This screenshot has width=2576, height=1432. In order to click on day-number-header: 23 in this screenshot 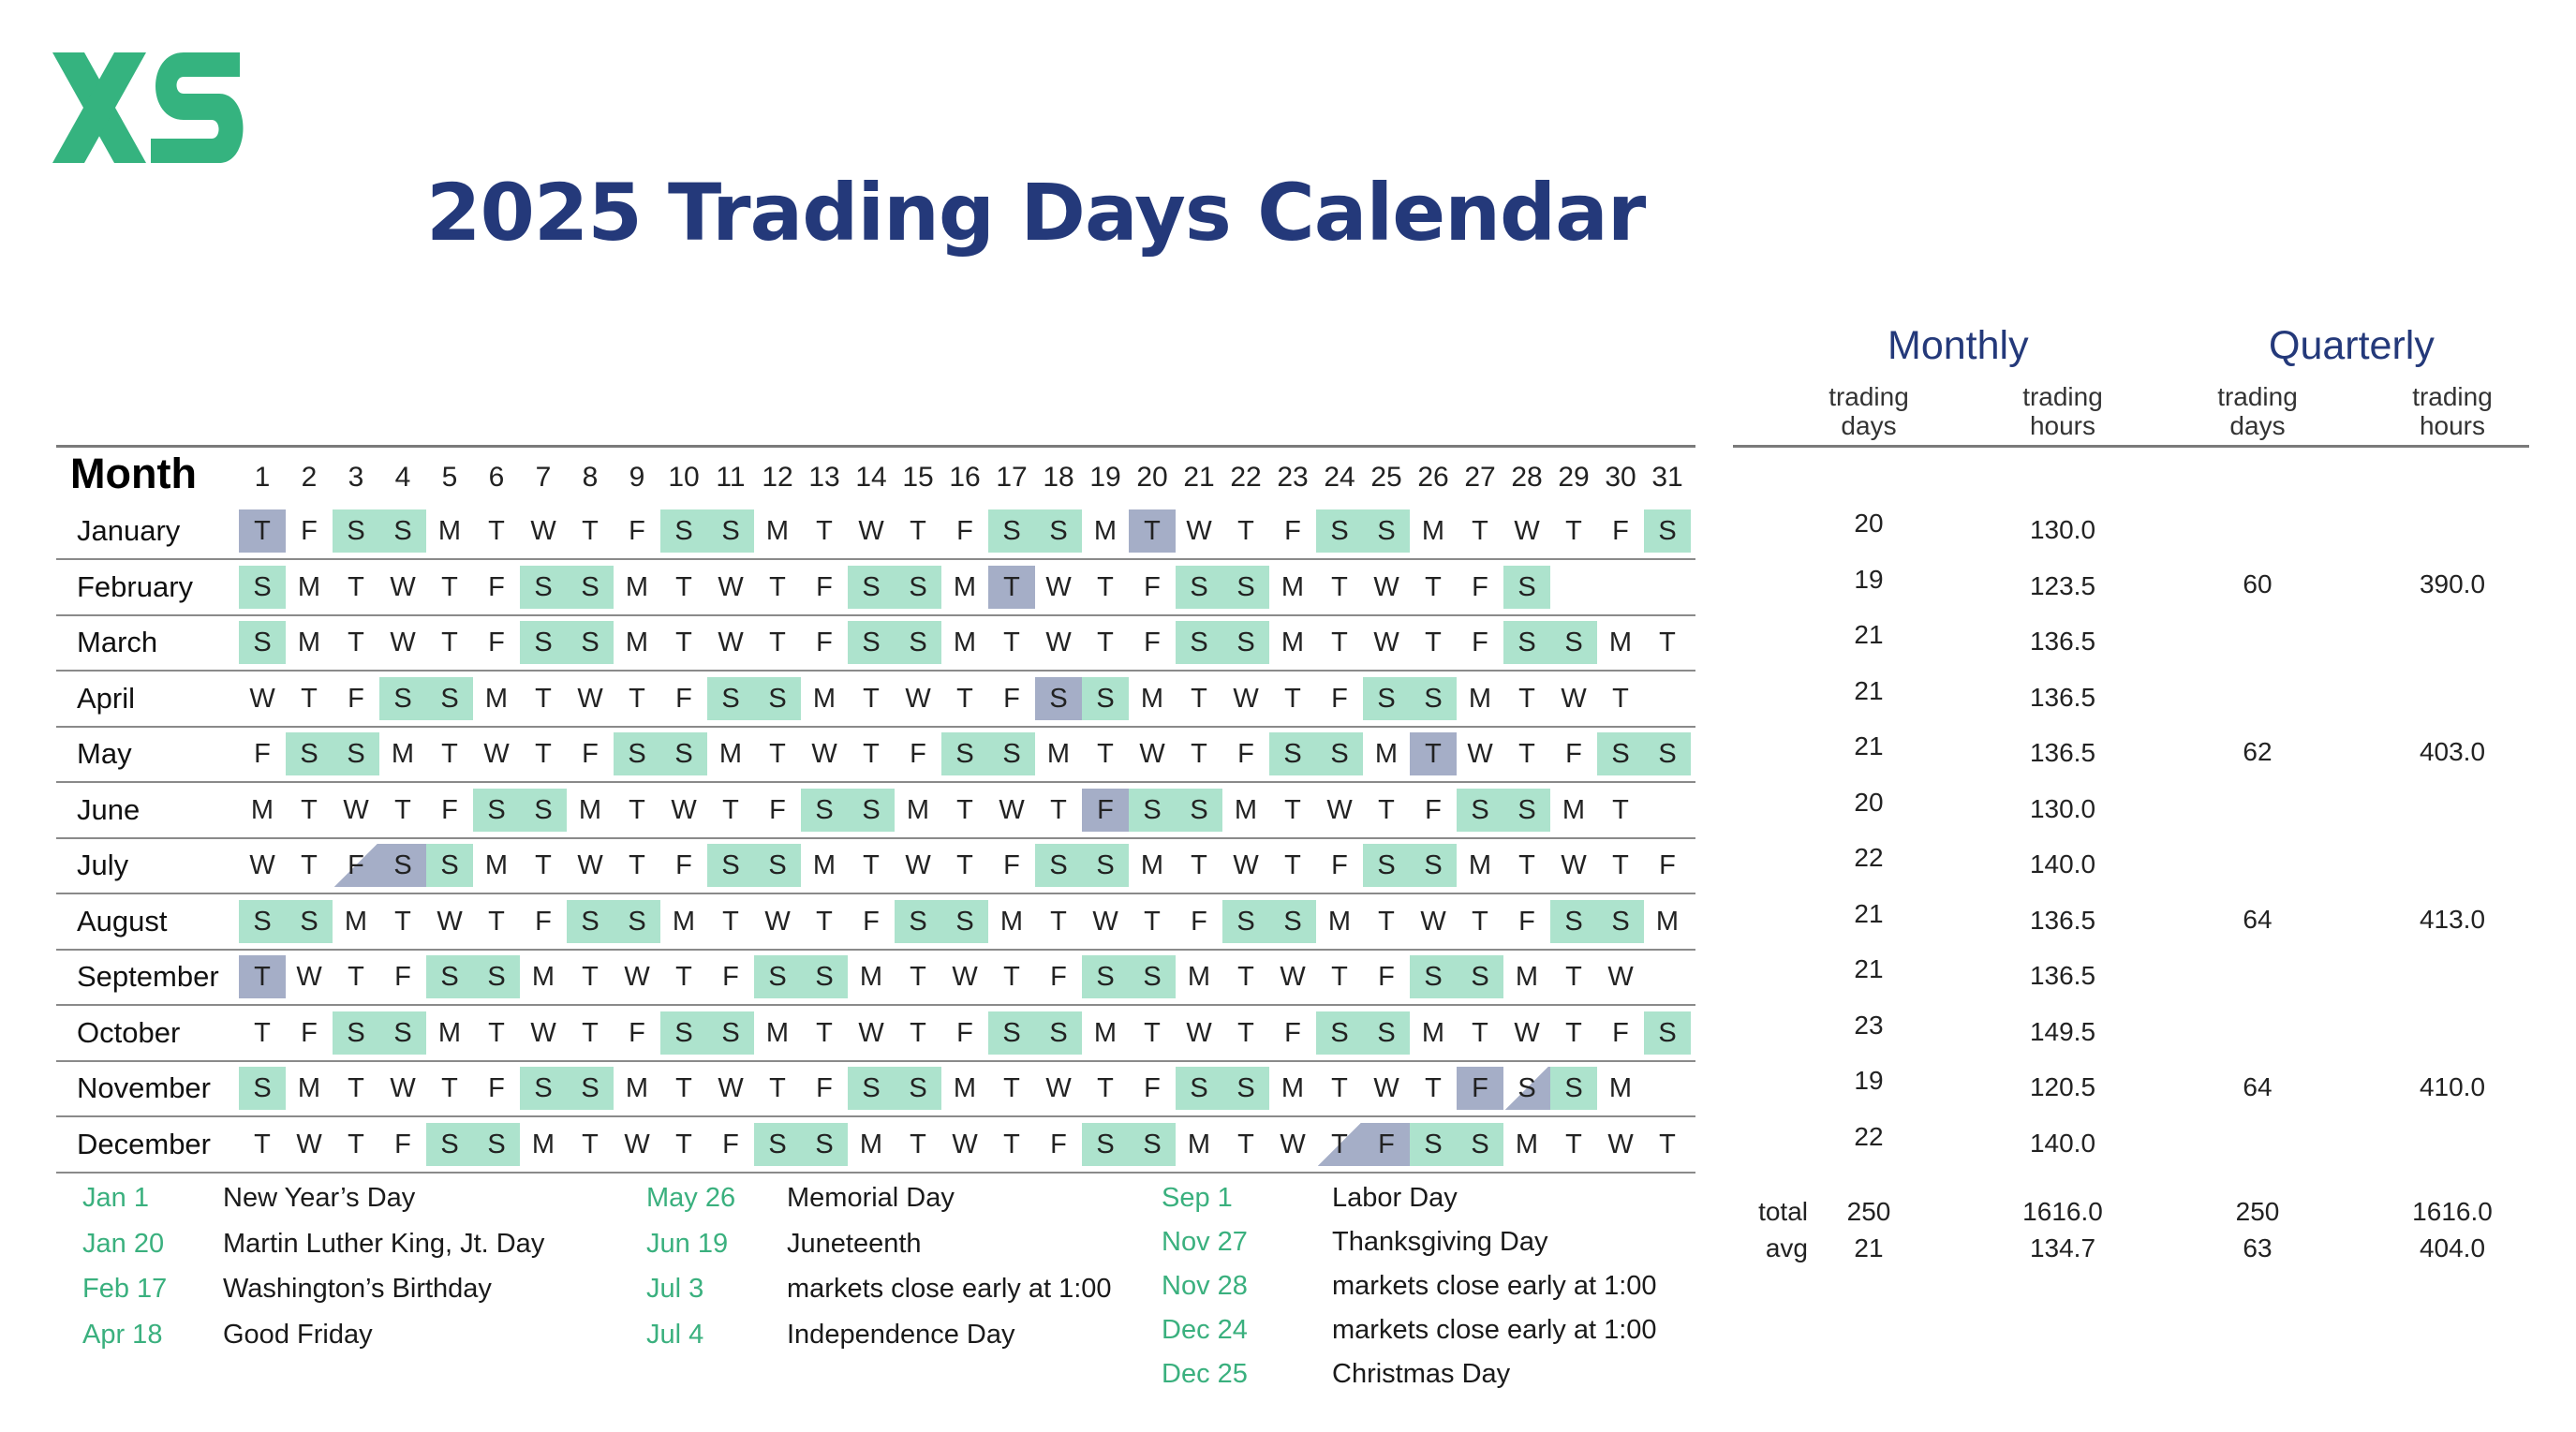, I will do `click(1293, 477)`.